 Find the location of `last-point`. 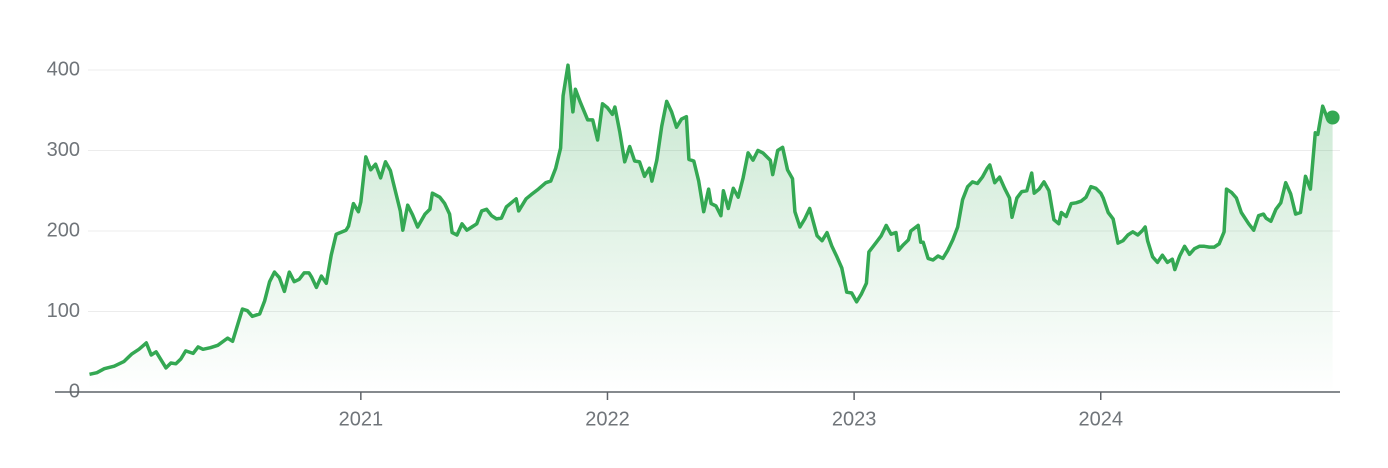

last-point is located at coordinates (1332, 117).